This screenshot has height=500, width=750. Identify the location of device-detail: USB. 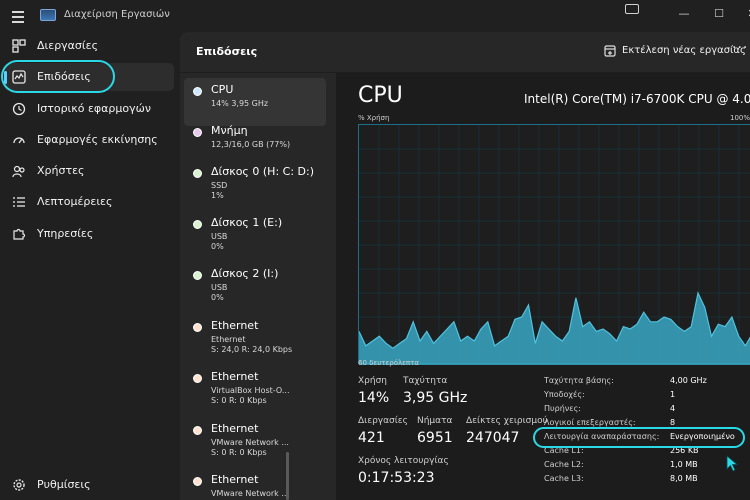
(219, 287).